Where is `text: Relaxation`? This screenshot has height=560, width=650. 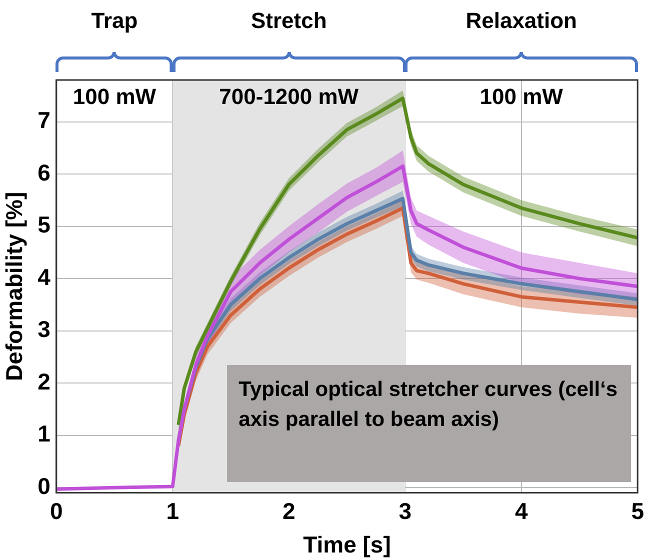 text: Relaxation is located at coordinates (521, 21).